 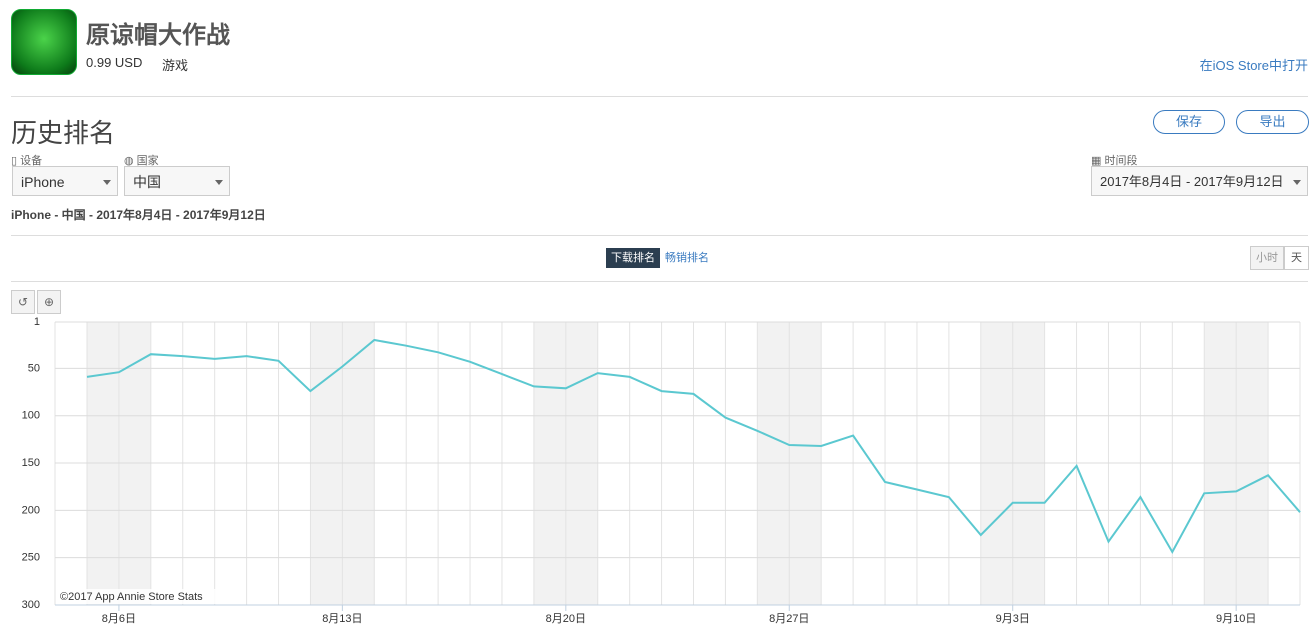 I want to click on export-button: 导出, so click(x=1272, y=122).